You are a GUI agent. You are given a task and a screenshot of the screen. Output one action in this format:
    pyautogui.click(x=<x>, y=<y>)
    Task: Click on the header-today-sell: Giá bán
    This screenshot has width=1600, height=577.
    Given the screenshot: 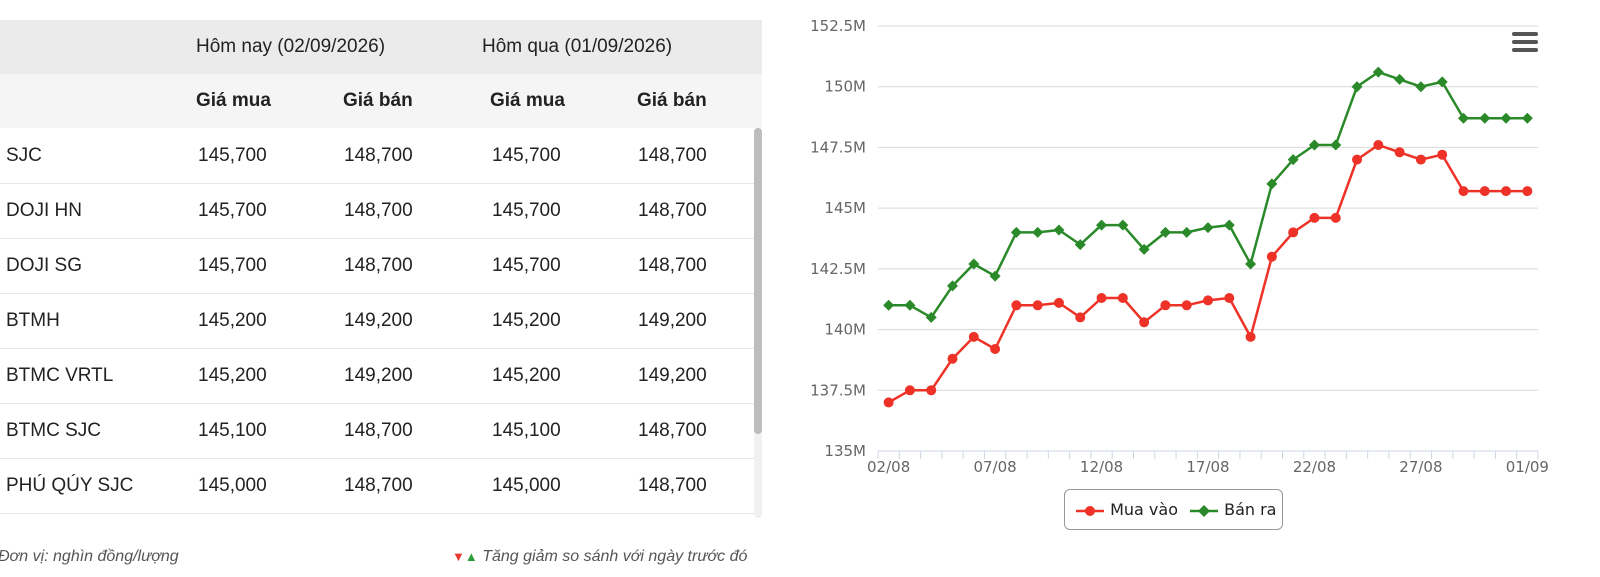 What is the action you would take?
    pyautogui.click(x=378, y=100)
    